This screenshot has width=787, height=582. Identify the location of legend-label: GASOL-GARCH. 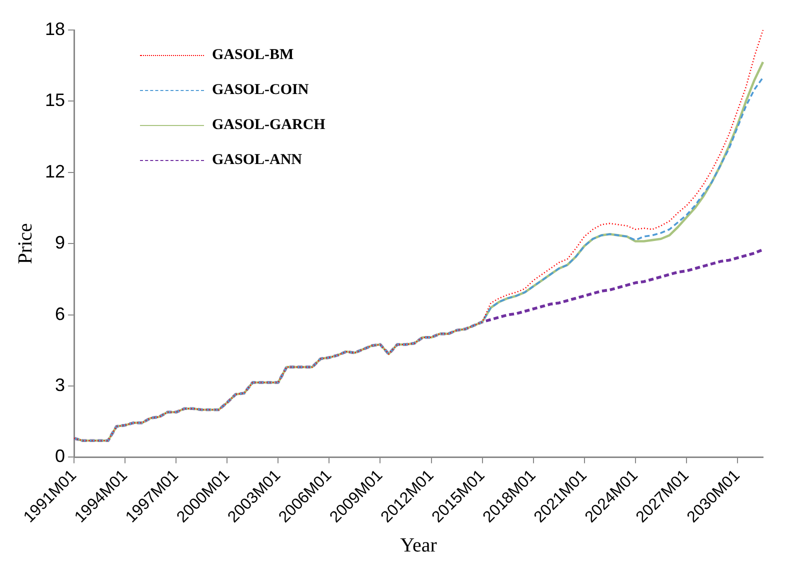
(269, 125).